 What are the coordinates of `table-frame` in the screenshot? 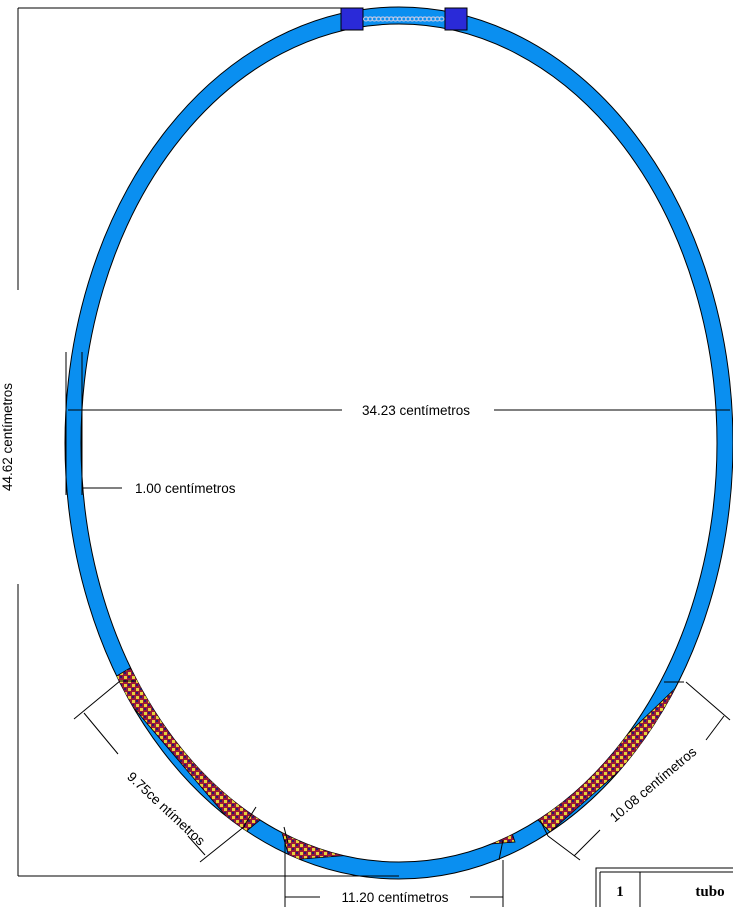 It's located at (664, 887).